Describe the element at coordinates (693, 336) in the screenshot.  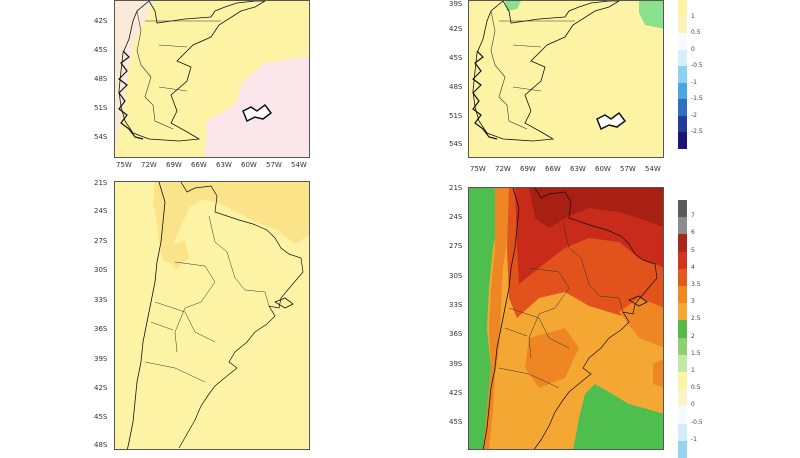
I see `colorbar-label: 2` at that location.